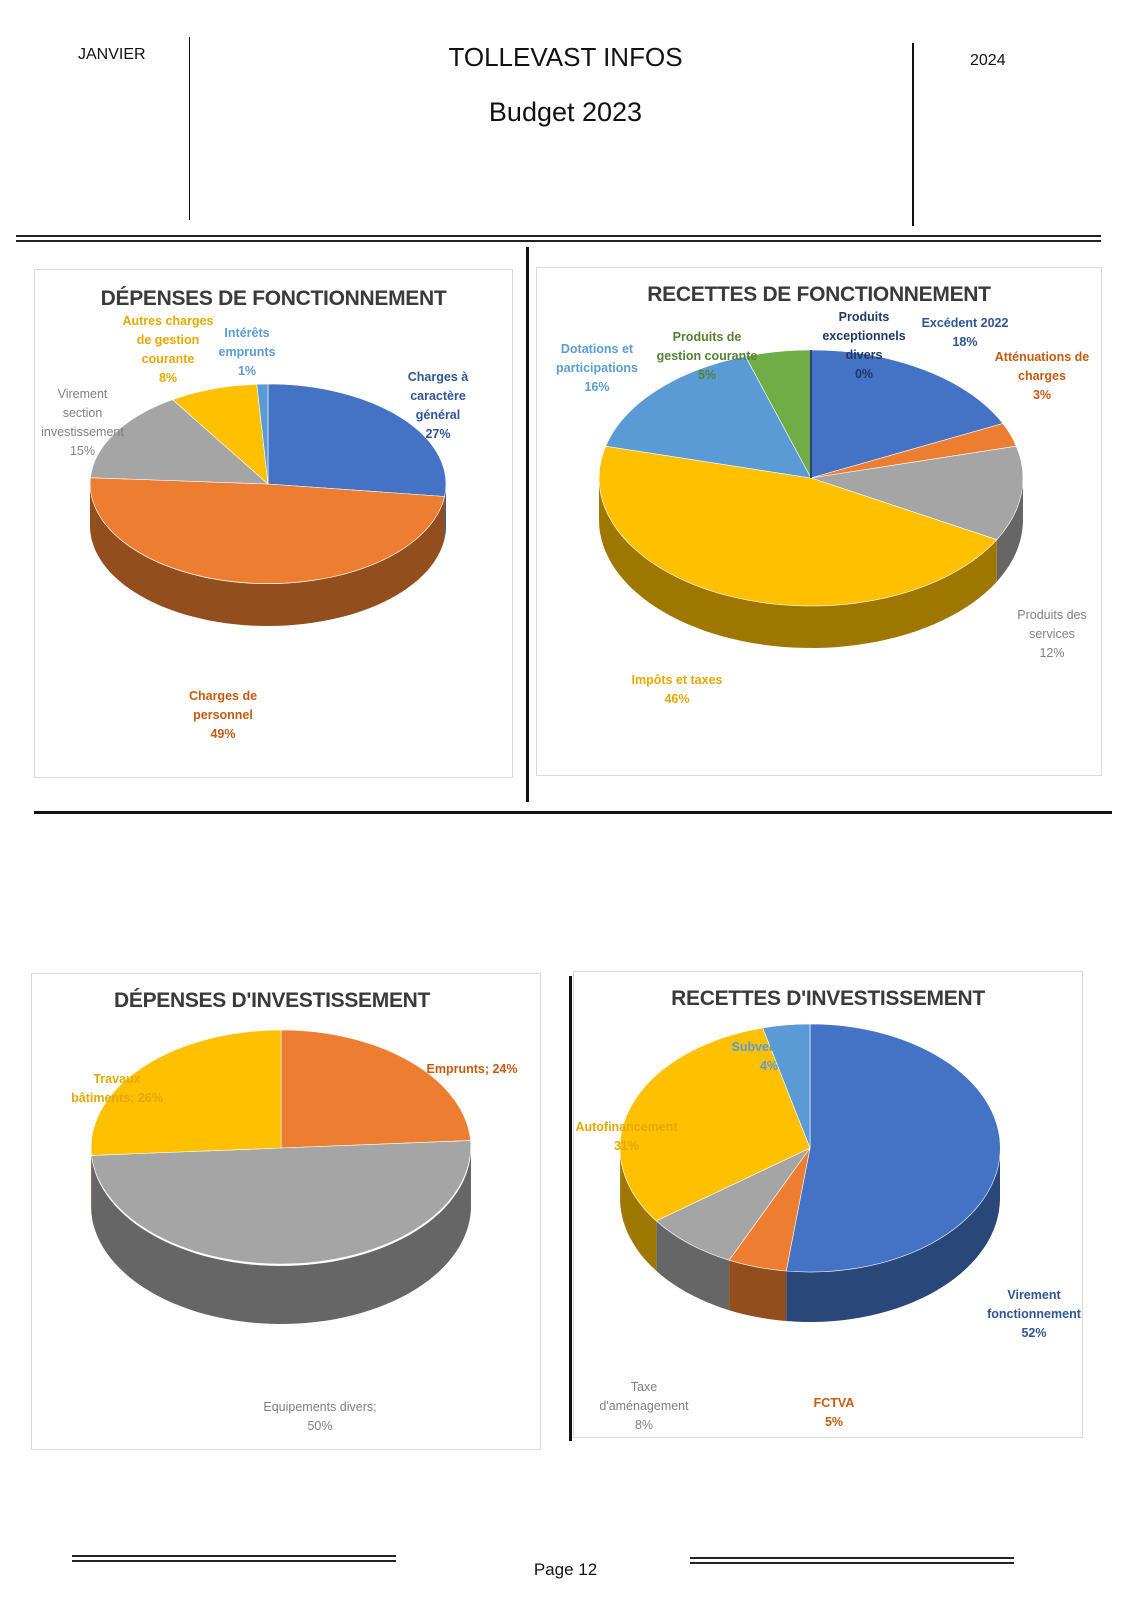 Image resolution: width=1131 pixels, height=1600 pixels. Describe the element at coordinates (828, 998) in the screenshot. I see `chart-title: RECETTES D'INVESTISSEMENT` at that location.